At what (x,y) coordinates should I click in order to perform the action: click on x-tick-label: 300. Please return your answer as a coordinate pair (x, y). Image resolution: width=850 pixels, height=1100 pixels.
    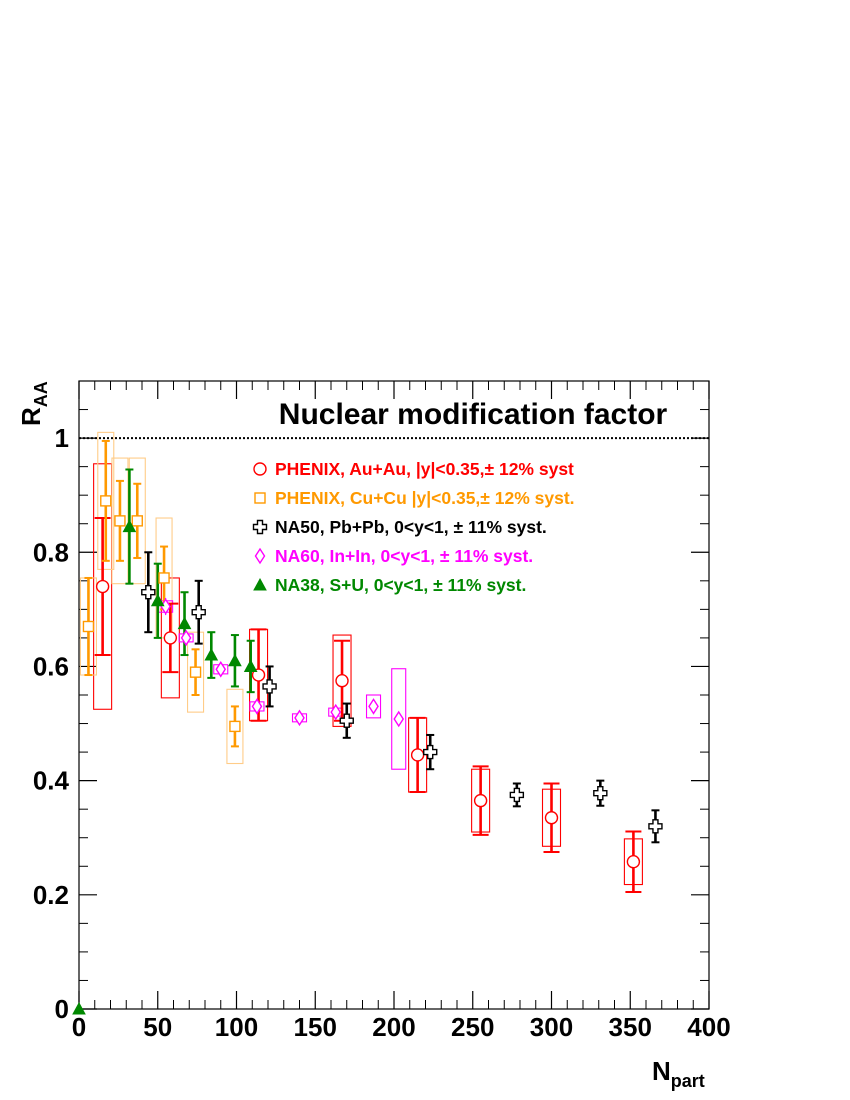
    Looking at the image, I should click on (551, 1027).